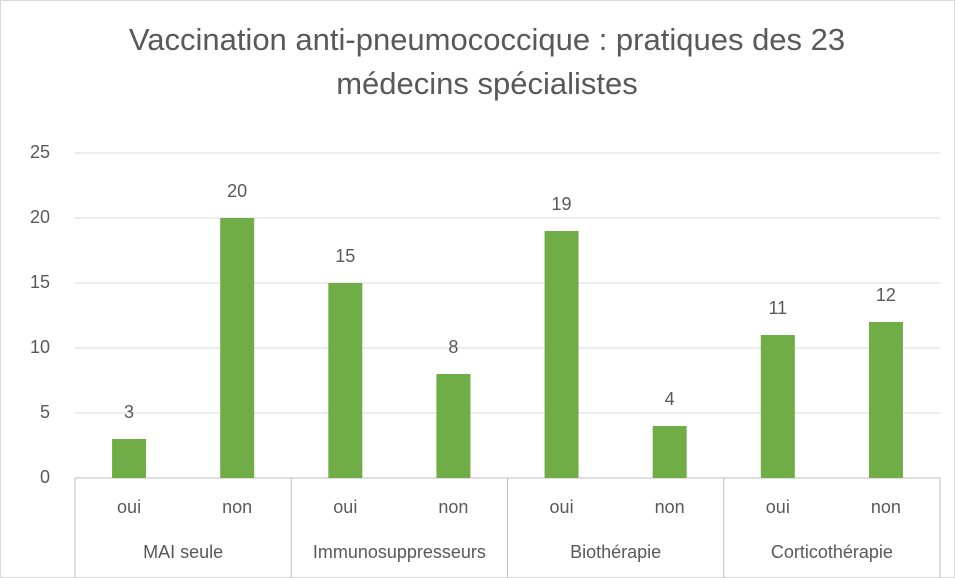 The width and height of the screenshot is (955, 578). Describe the element at coordinates (45, 412) in the screenshot. I see `y-tick-label: 5` at that location.